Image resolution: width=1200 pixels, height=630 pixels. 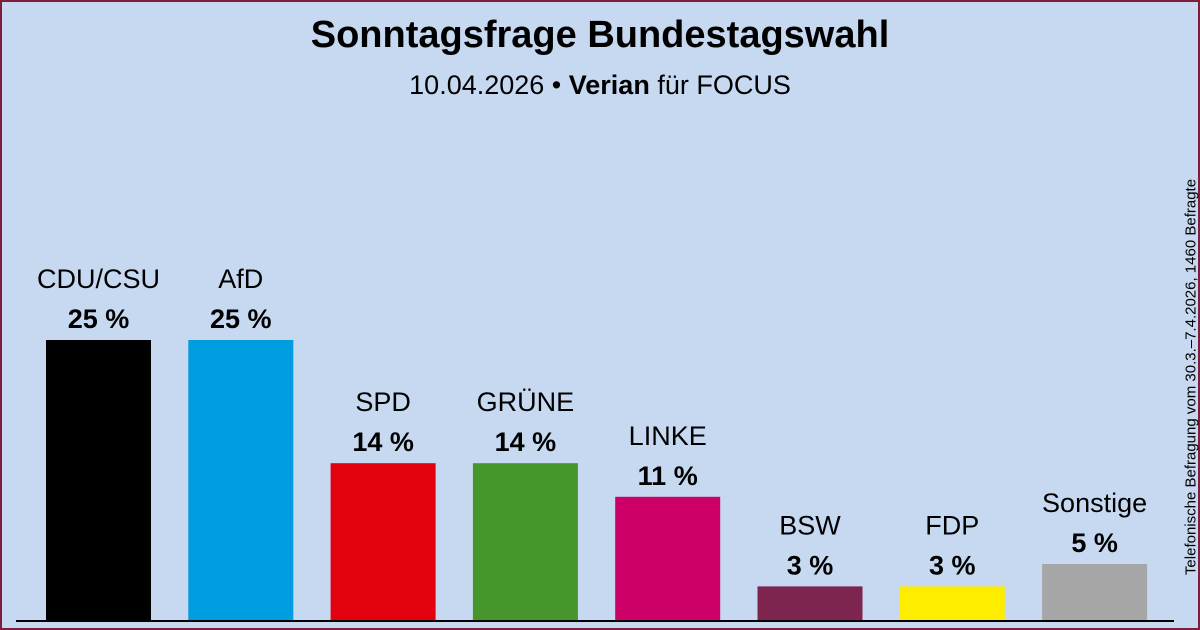 What do you see at coordinates (720, 85) in the screenshot?
I see `poll-client: für FOCUS` at bounding box center [720, 85].